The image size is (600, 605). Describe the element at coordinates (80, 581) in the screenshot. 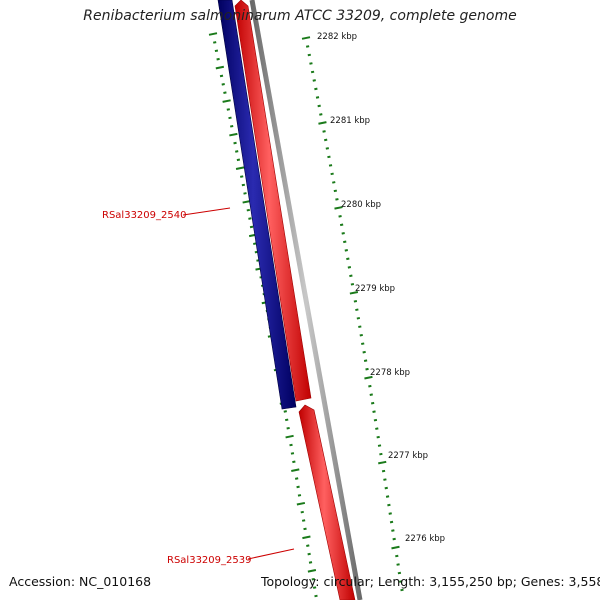

I see `accession-text: Accession: NC_010168` at that location.